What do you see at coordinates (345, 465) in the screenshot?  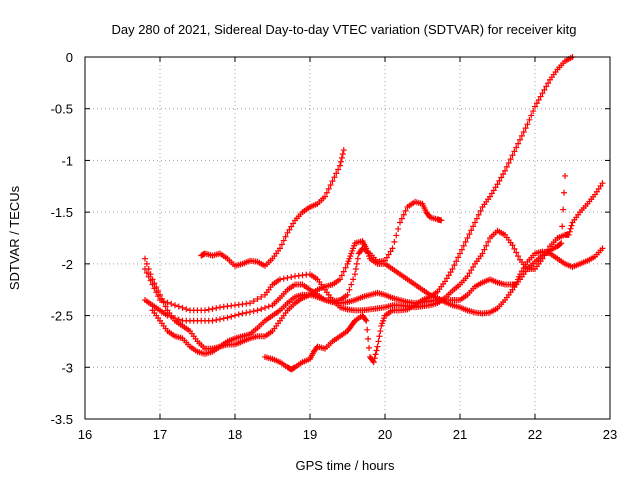 I see `x-axis-label: GPS time / hours` at bounding box center [345, 465].